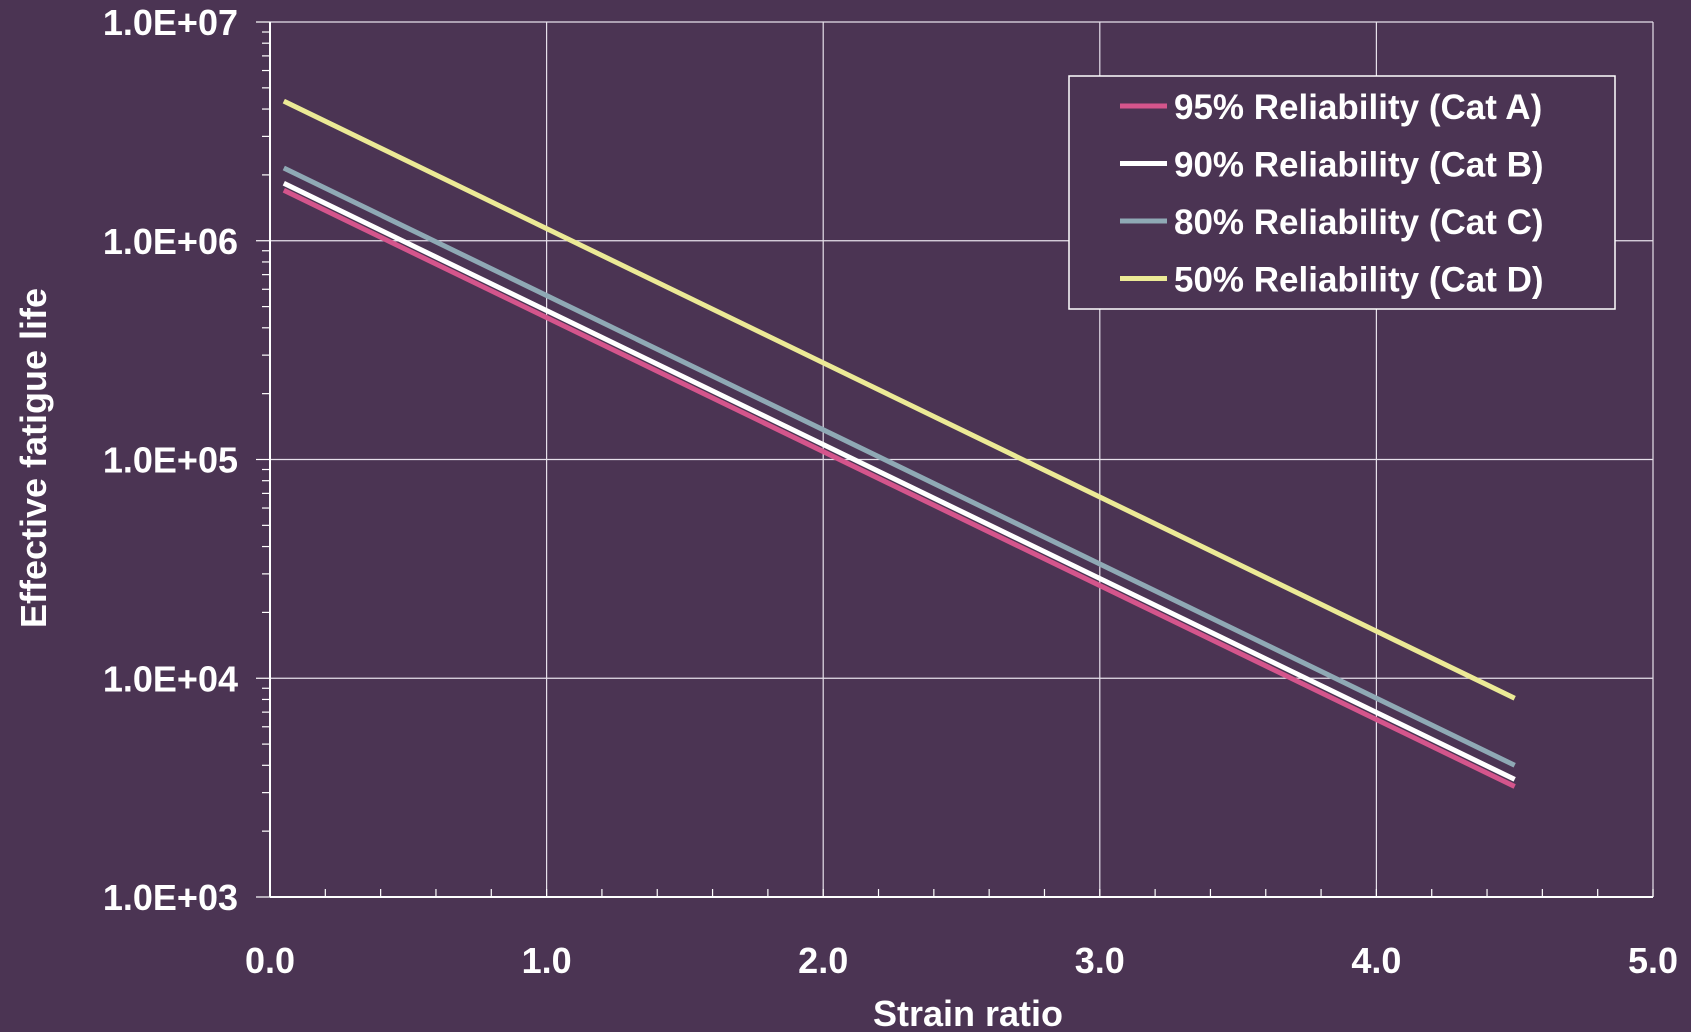 The width and height of the screenshot is (1691, 1032). Describe the element at coordinates (1653, 960) in the screenshot. I see `x-tick-label: 5.0` at that location.